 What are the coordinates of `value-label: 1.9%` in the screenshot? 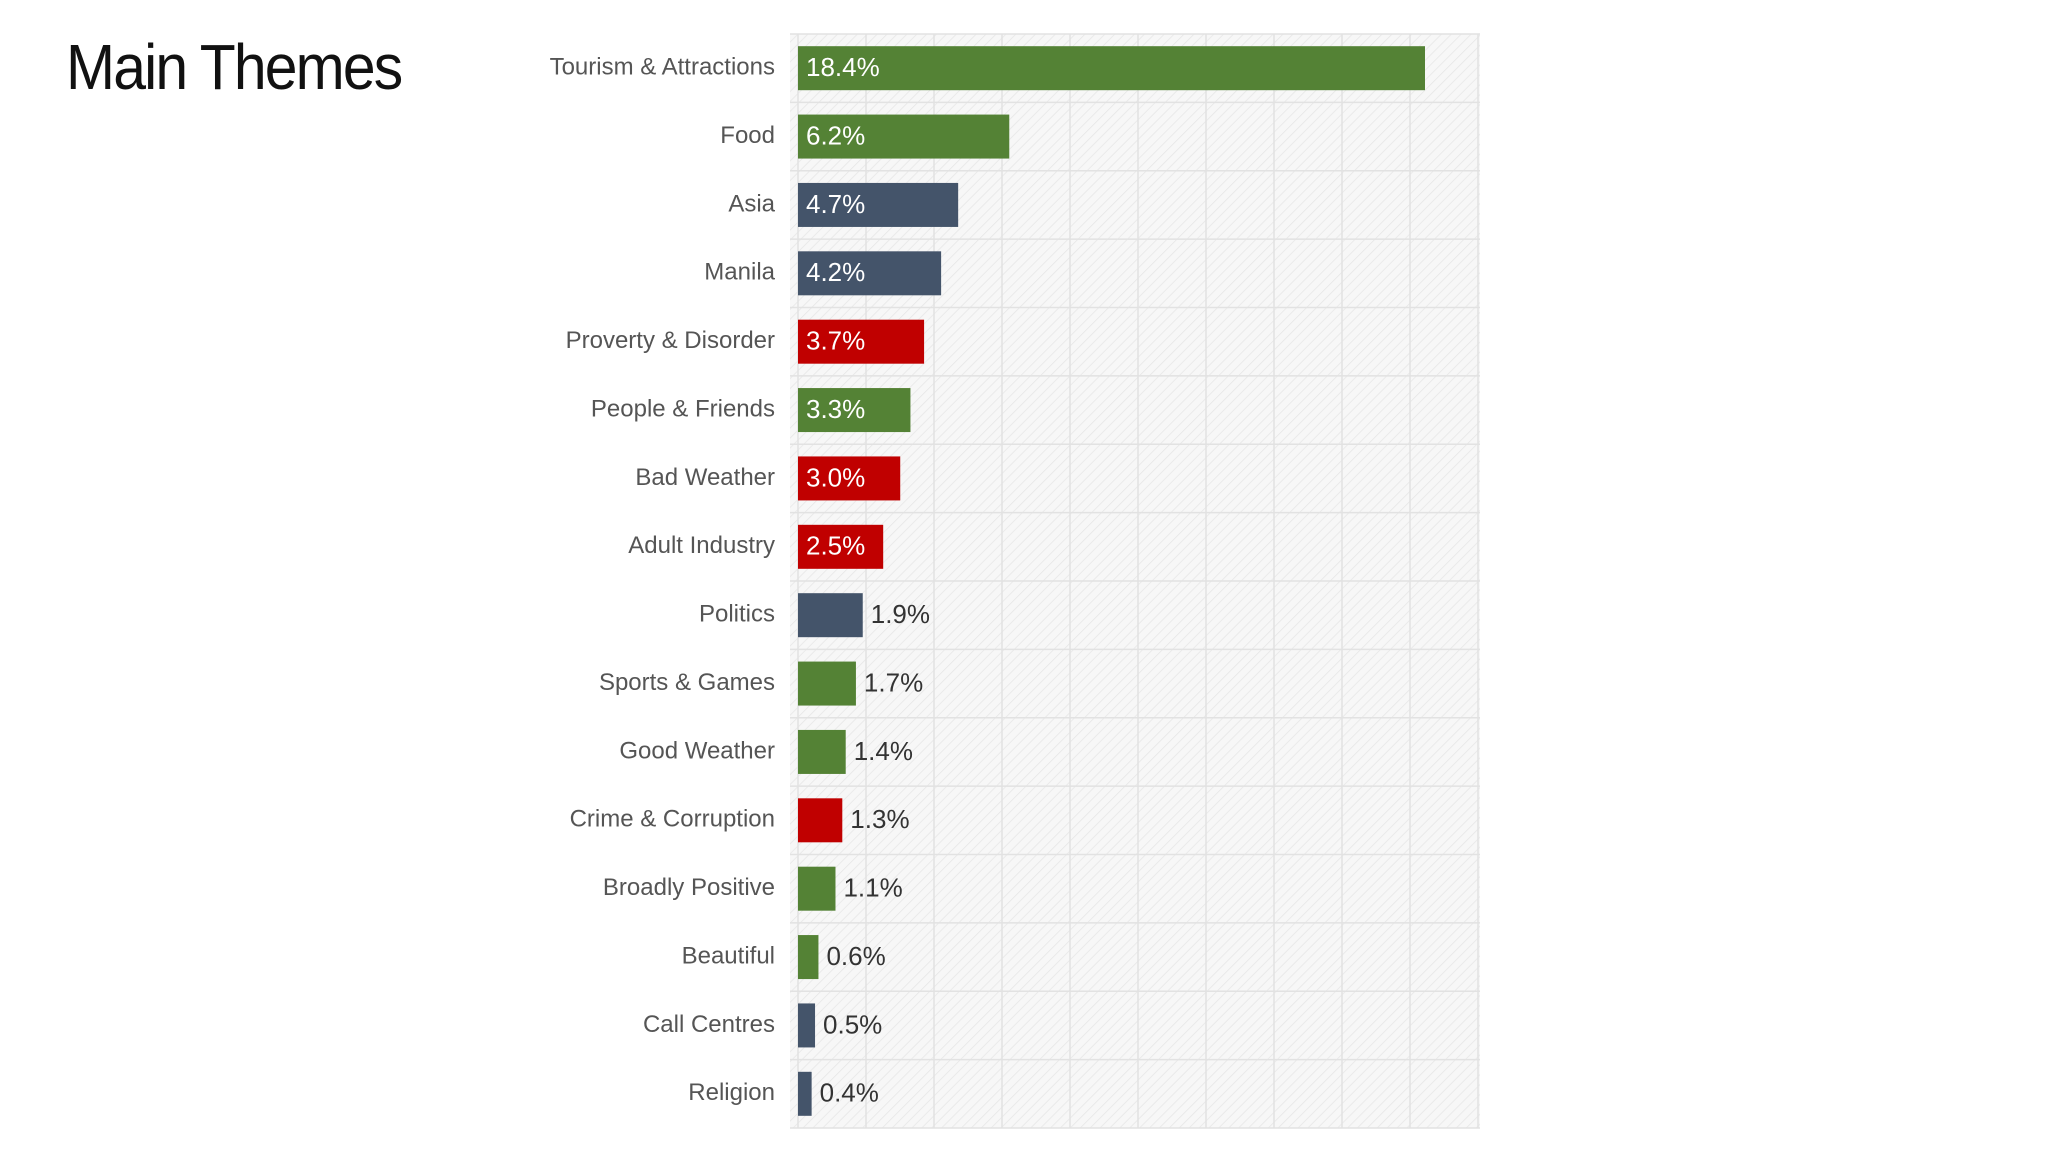 It's located at (900, 614).